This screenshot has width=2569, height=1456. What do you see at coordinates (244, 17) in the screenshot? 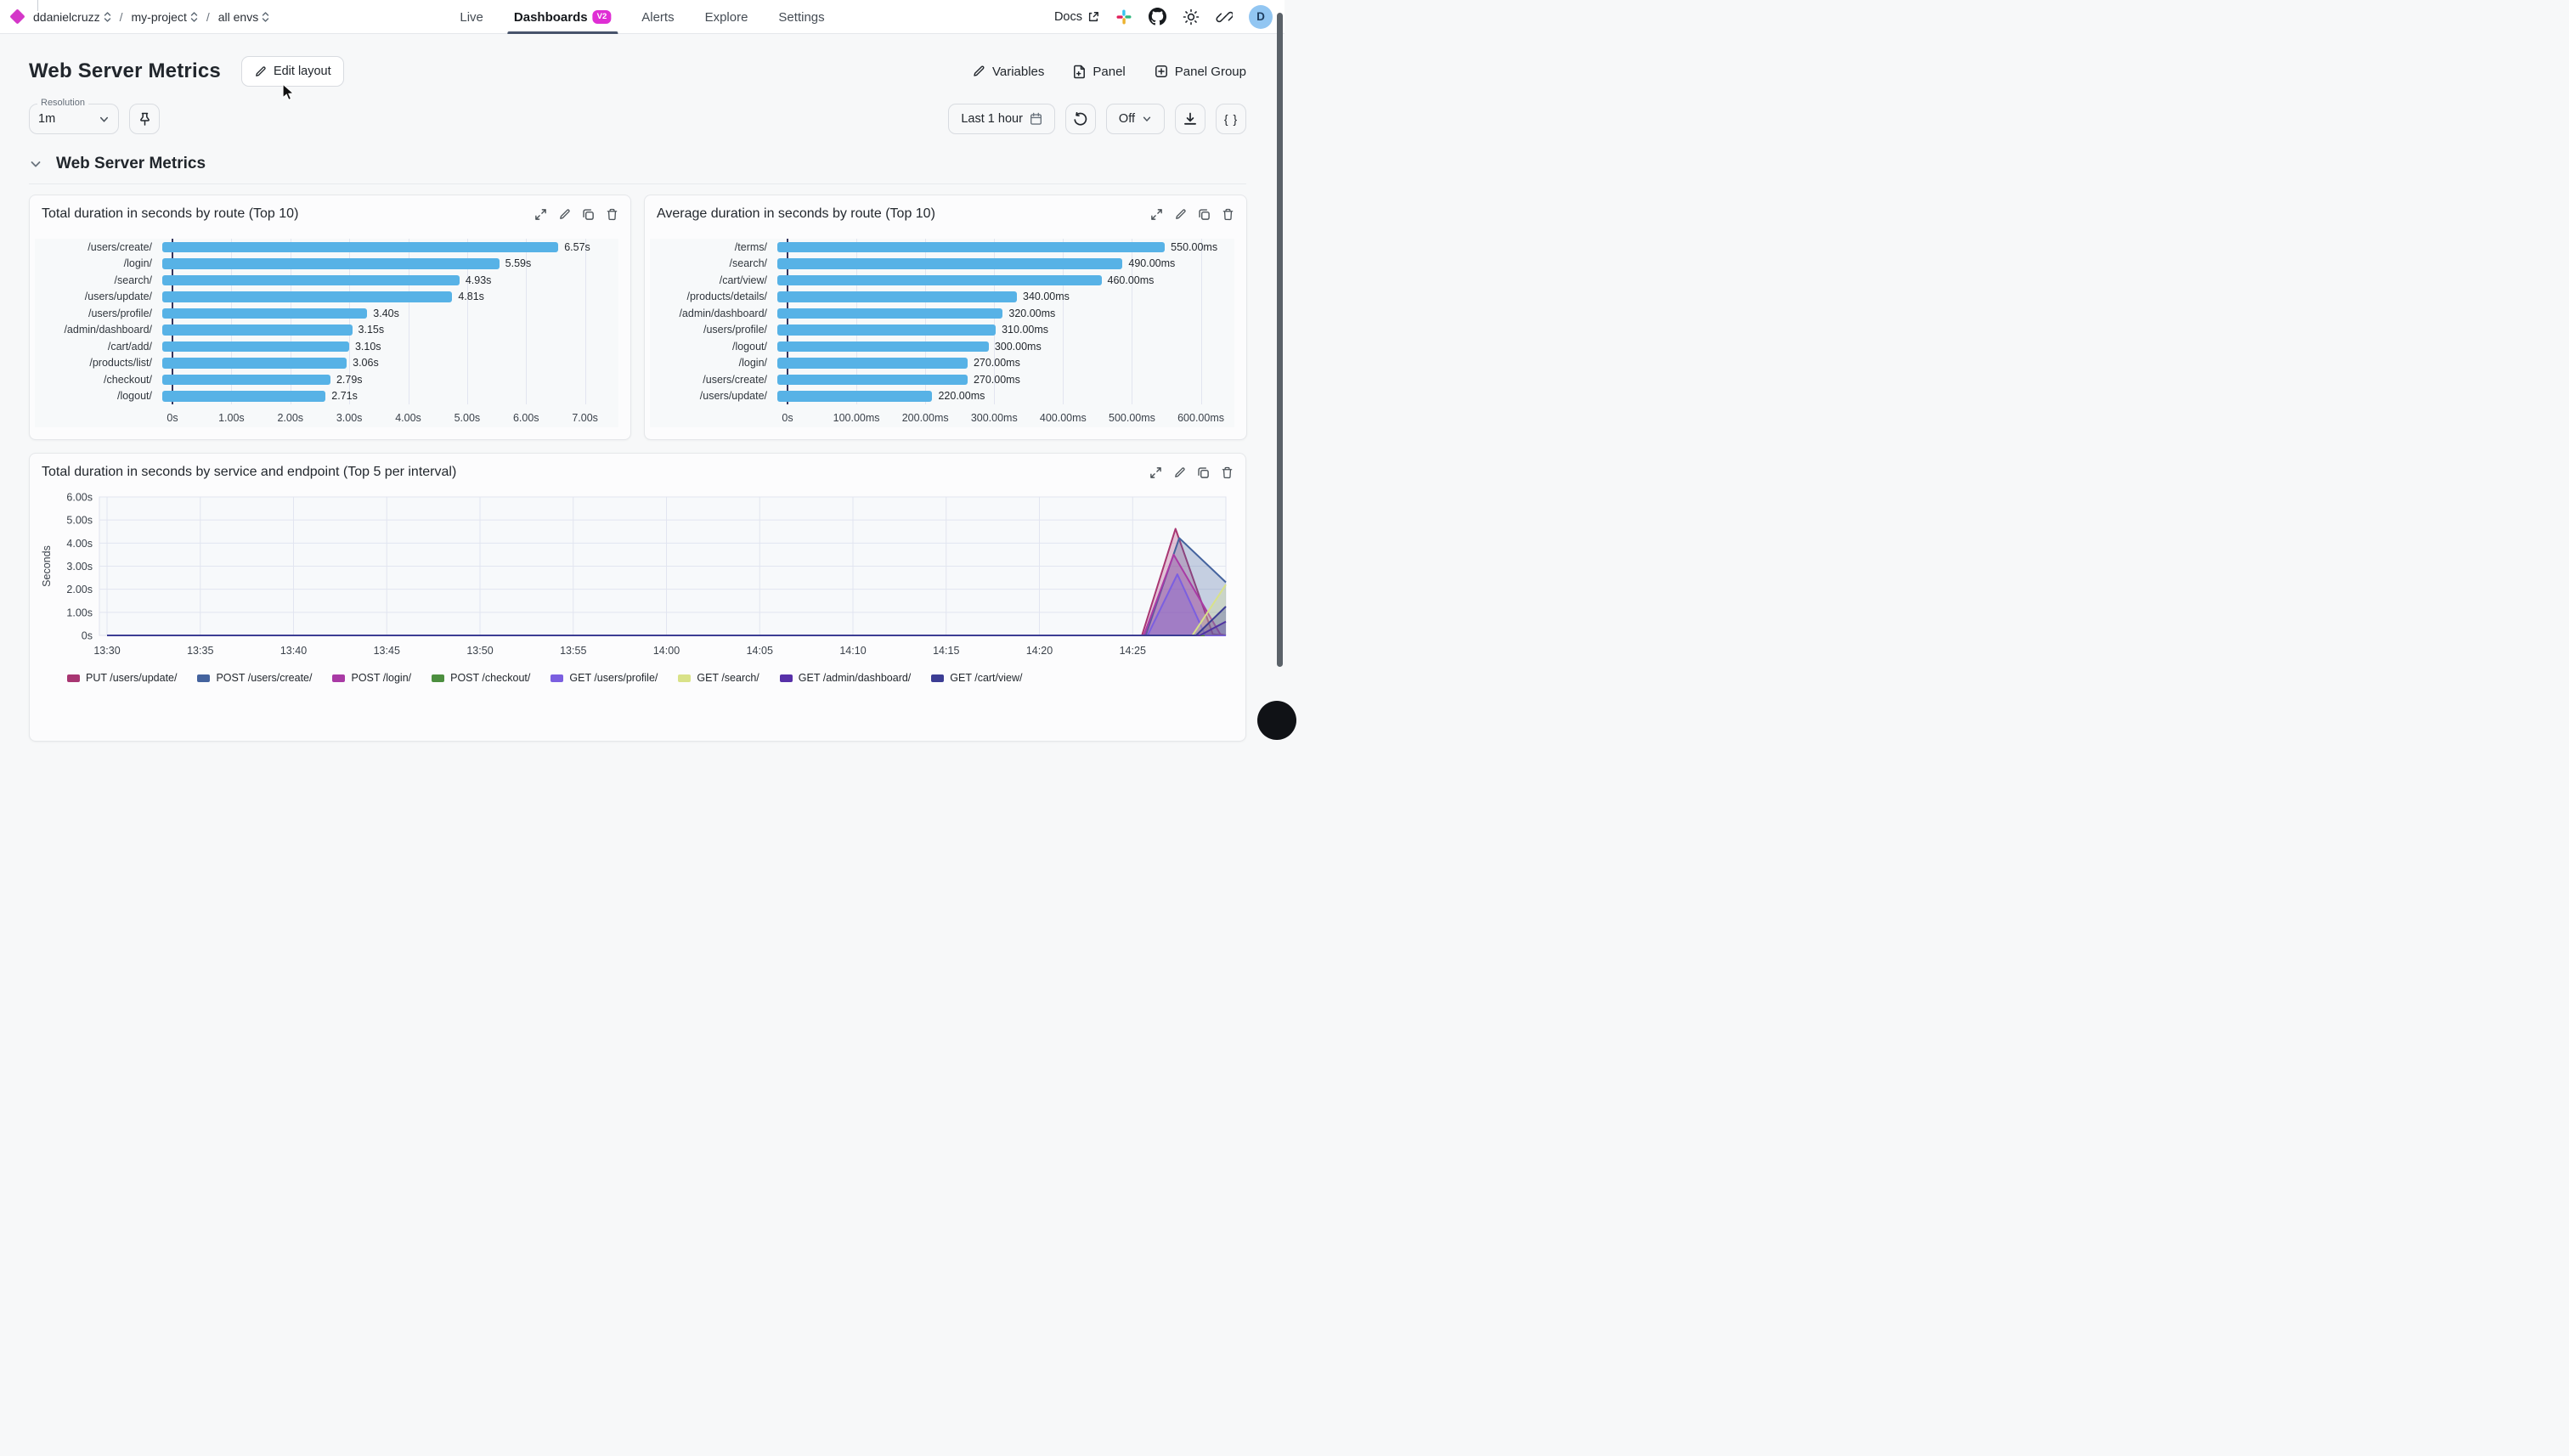
I see `breadcrumb-env: all envs` at bounding box center [244, 17].